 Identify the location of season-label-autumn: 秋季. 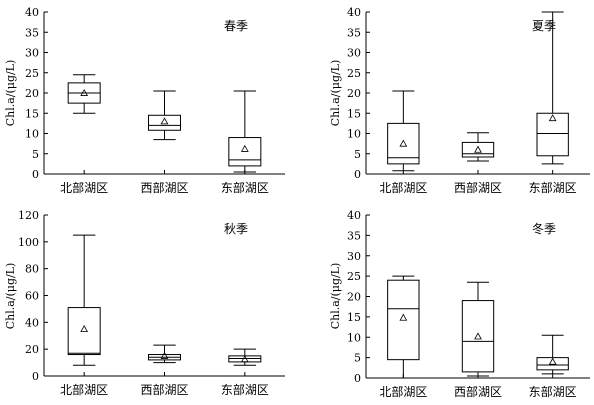
(236, 229).